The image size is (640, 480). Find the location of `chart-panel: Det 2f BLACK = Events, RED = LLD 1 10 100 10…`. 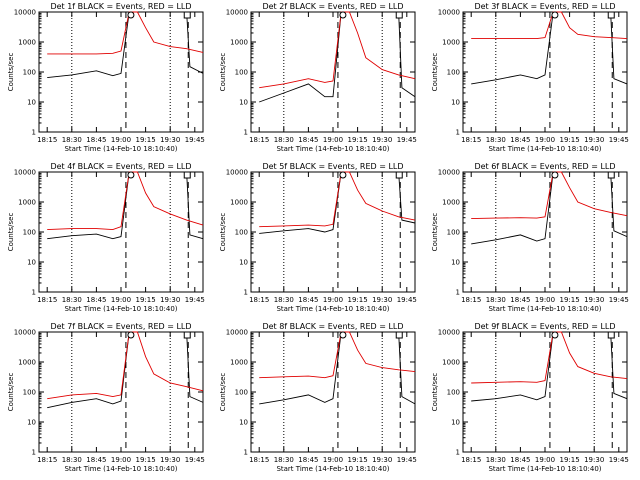

chart-panel: Det 2f BLACK = Events, RED = LLD 1 10 100 10… is located at coordinates (318, 77).